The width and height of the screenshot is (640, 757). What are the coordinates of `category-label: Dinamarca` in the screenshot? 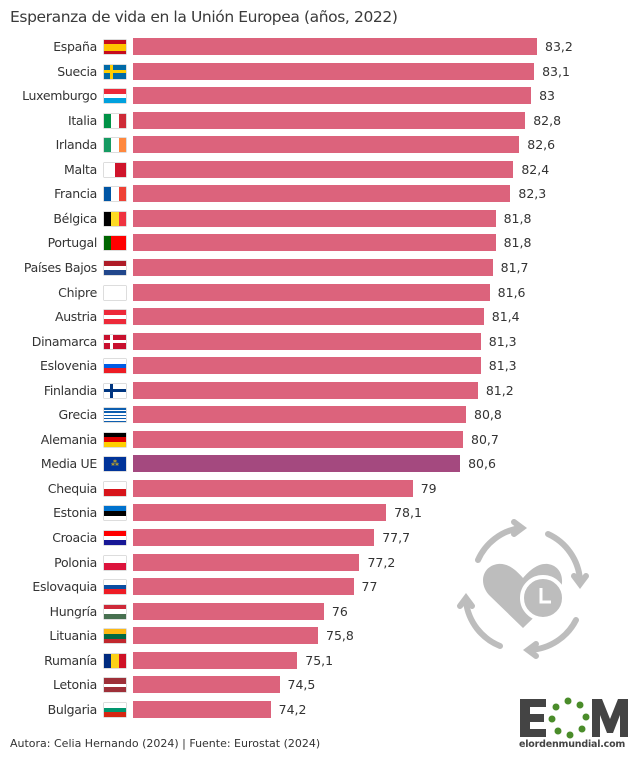 It's located at (64, 341).